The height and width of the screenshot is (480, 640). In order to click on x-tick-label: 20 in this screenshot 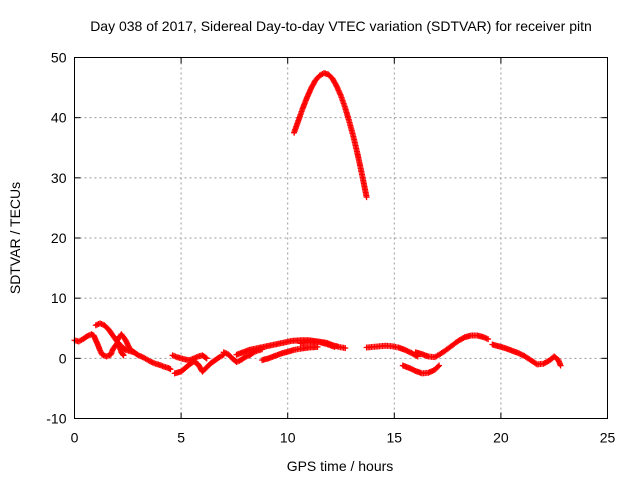, I will do `click(501, 438)`.